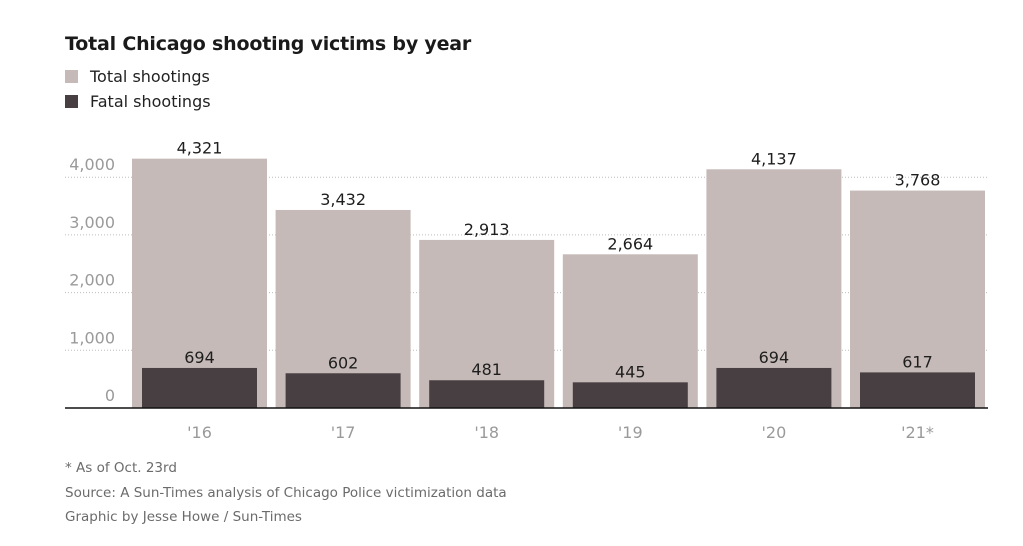 This screenshot has width=1023, height=546. What do you see at coordinates (343, 432) in the screenshot?
I see `x-tick-label: '17` at bounding box center [343, 432].